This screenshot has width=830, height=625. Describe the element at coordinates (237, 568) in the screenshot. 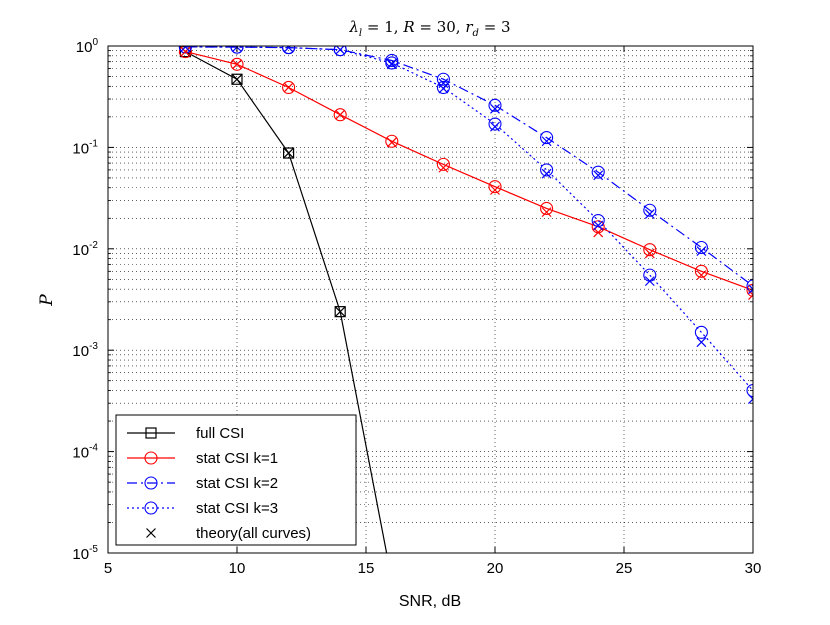

I see `x-tick-label: 10` at that location.